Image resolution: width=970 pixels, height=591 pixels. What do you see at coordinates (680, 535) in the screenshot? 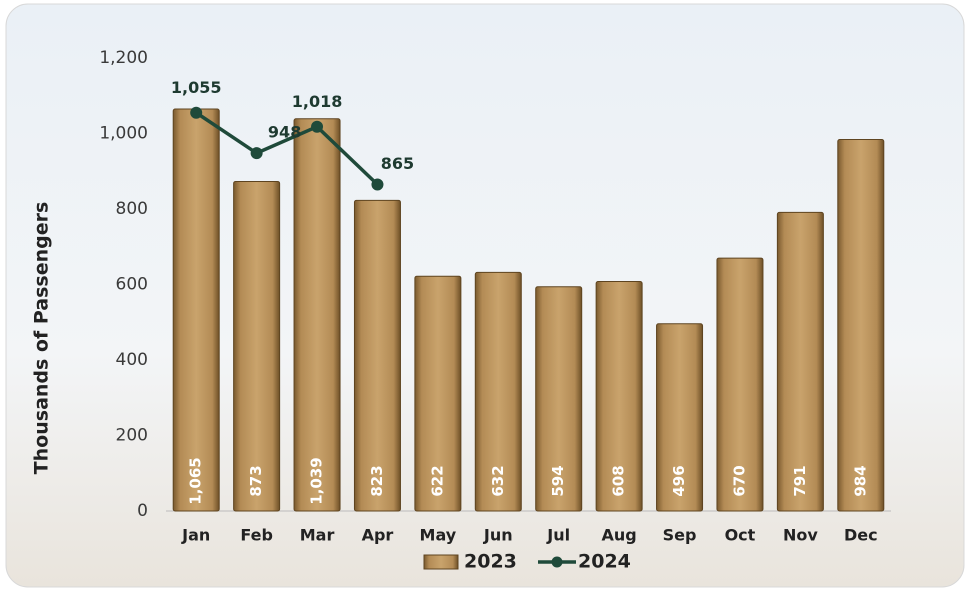
I see `x-tick-label: Sep` at bounding box center [680, 535].